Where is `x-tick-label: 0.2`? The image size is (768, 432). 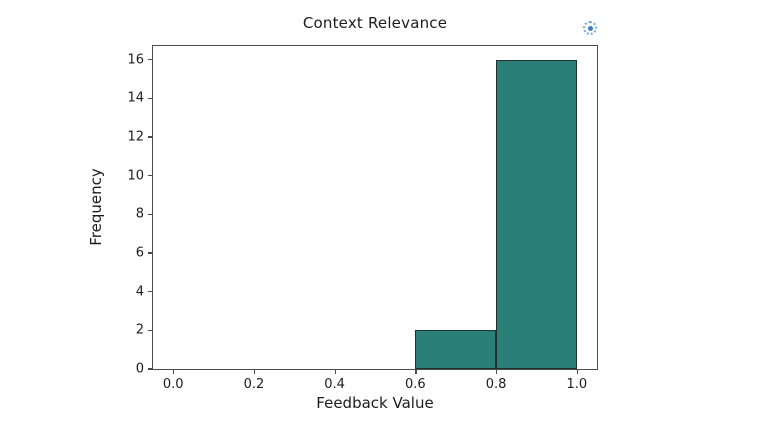 x-tick-label: 0.2 is located at coordinates (254, 384).